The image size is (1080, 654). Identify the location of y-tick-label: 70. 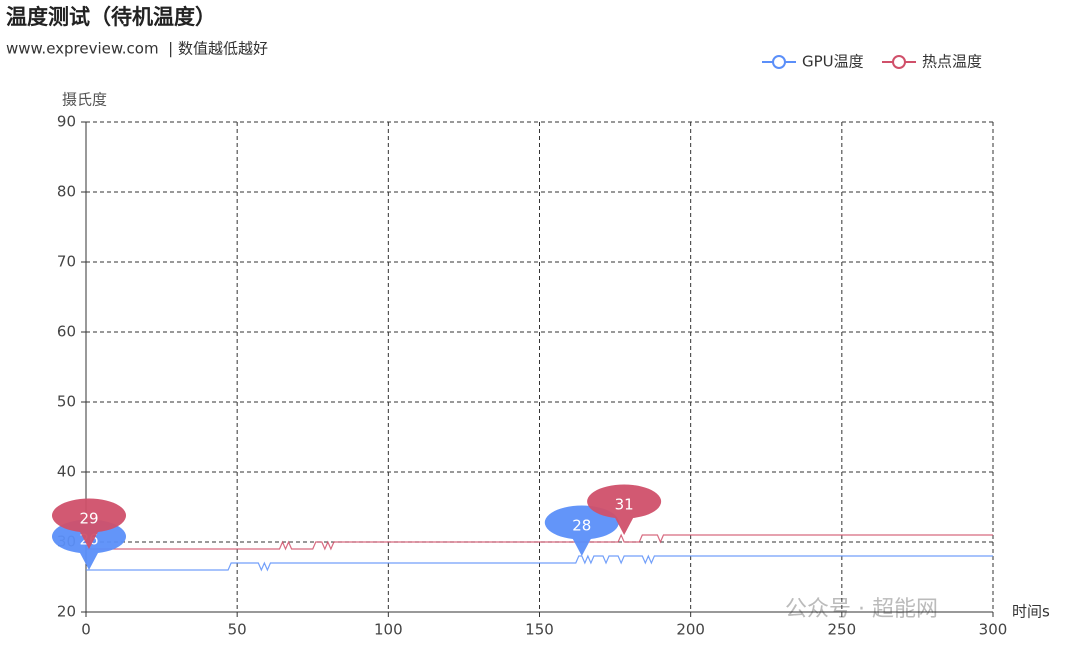
(66, 262).